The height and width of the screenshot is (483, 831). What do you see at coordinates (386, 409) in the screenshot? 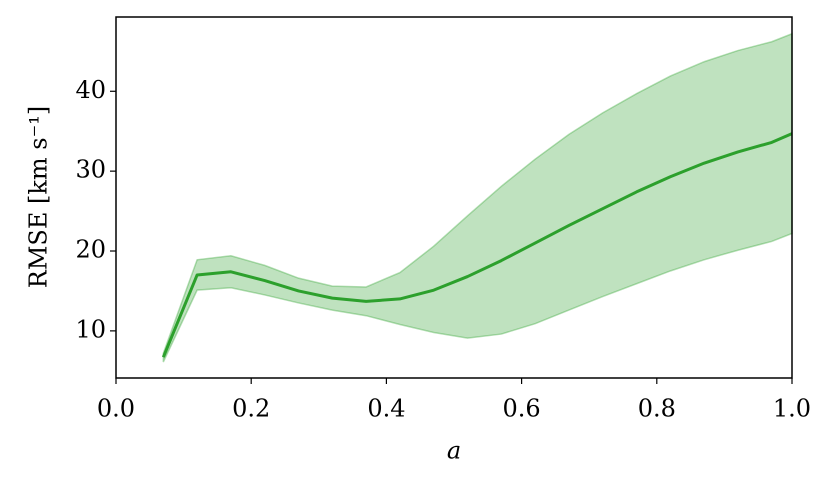
I see `x-tick-label: 0.4` at bounding box center [386, 409].